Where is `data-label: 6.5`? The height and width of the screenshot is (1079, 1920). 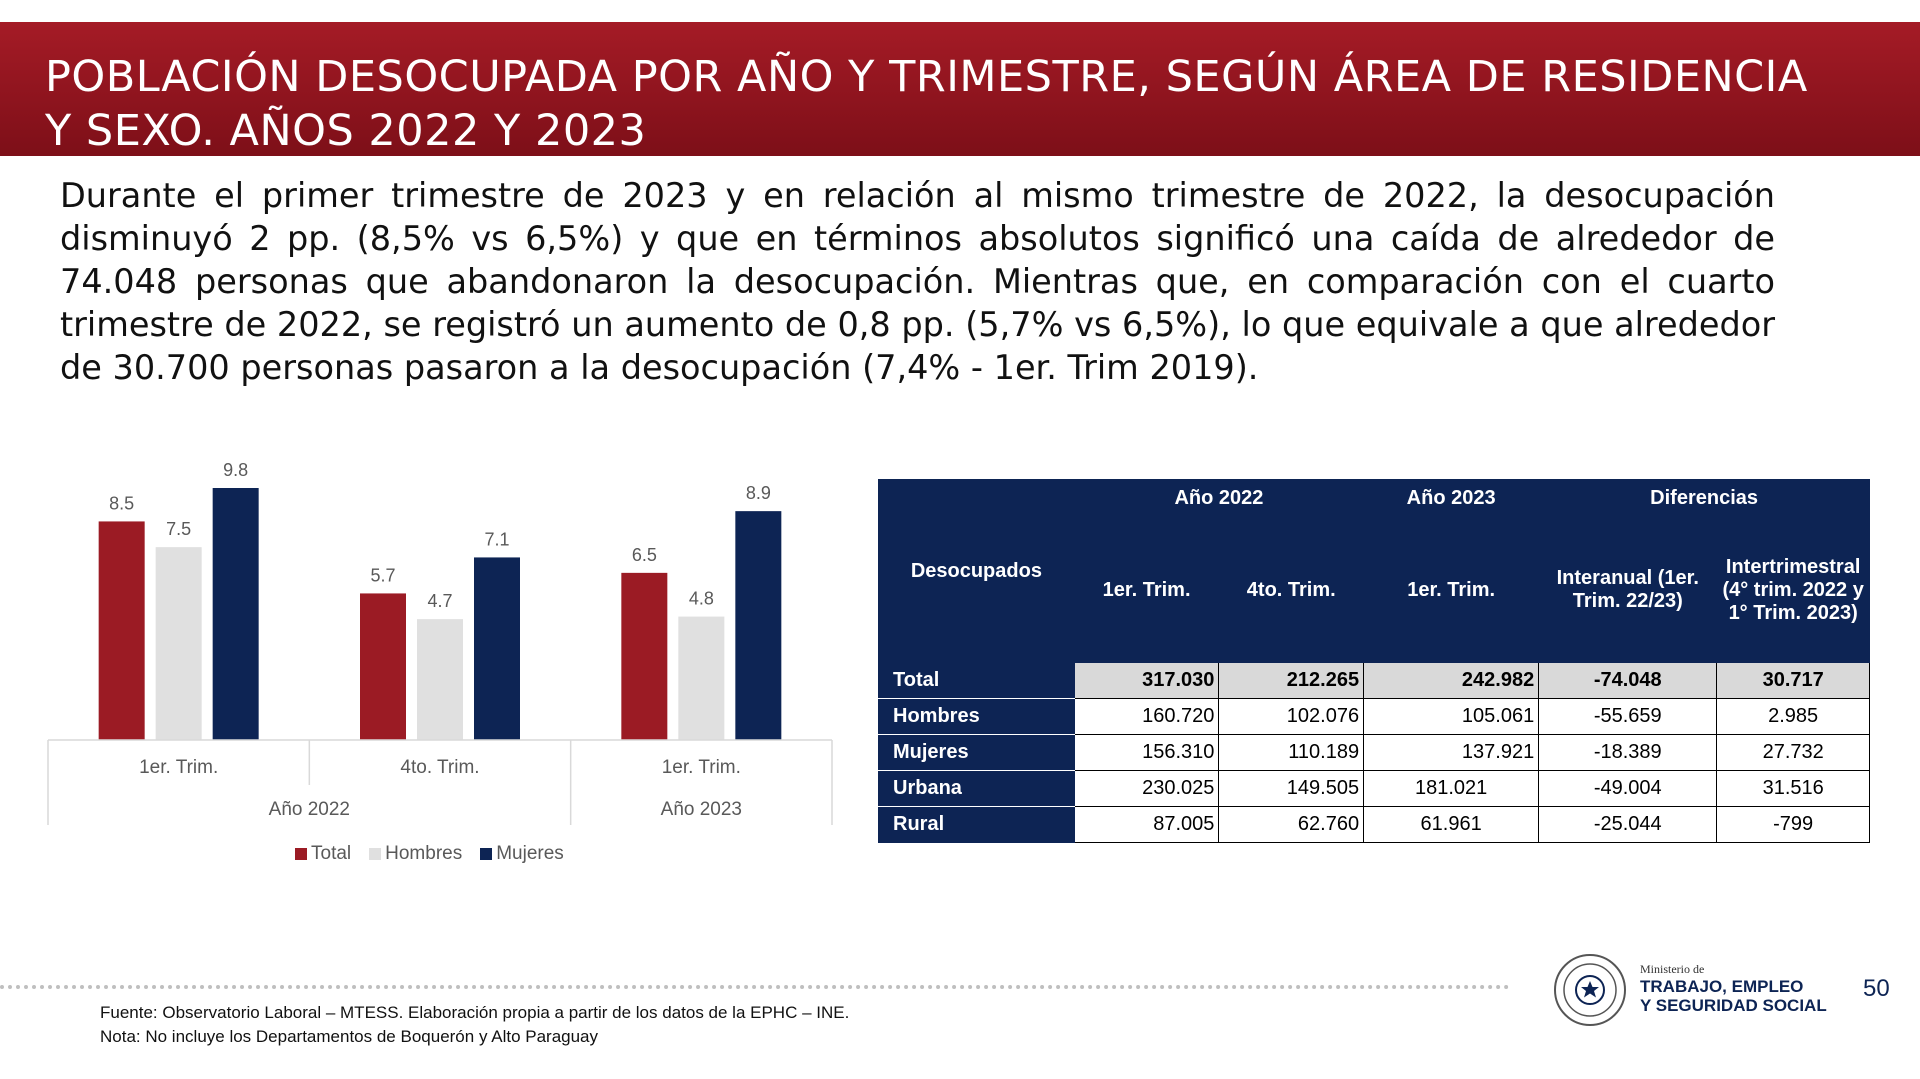
data-label: 6.5 is located at coordinates (644, 555).